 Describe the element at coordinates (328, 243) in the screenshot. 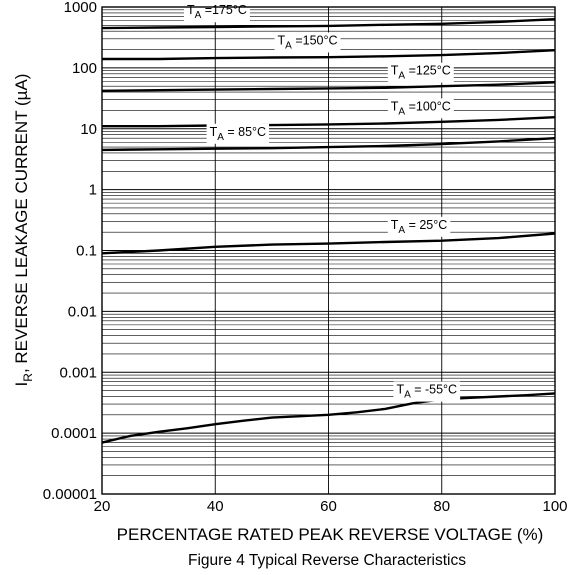

I see `series-line-25c` at that location.